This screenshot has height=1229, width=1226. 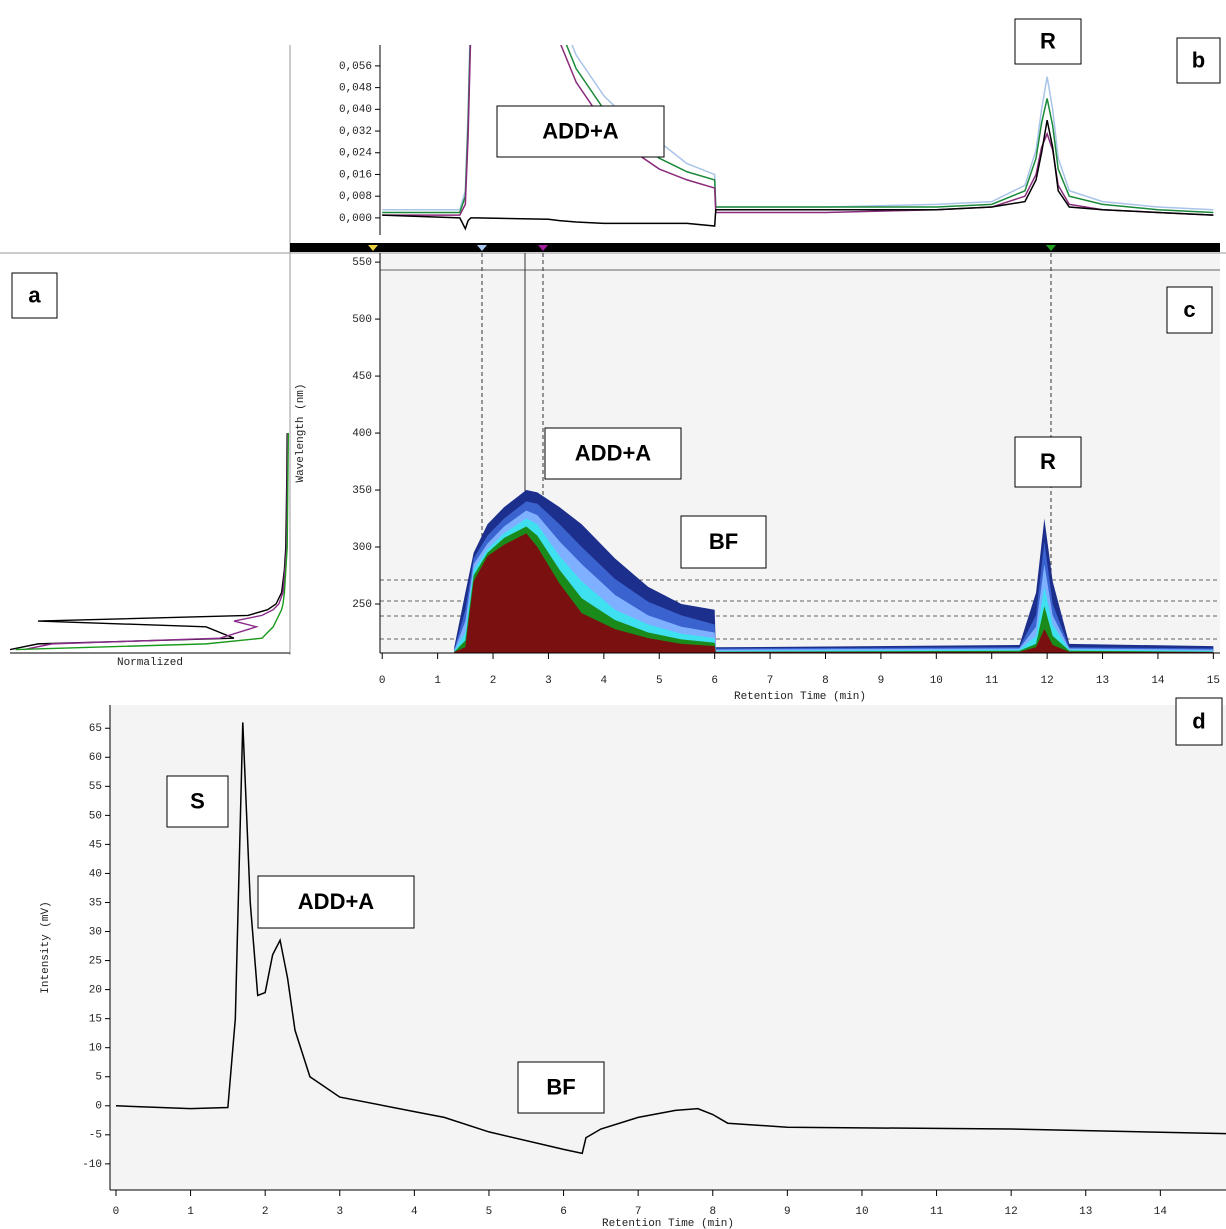 What do you see at coordinates (95, 787) in the screenshot?
I see `y-tick-label: 55` at bounding box center [95, 787].